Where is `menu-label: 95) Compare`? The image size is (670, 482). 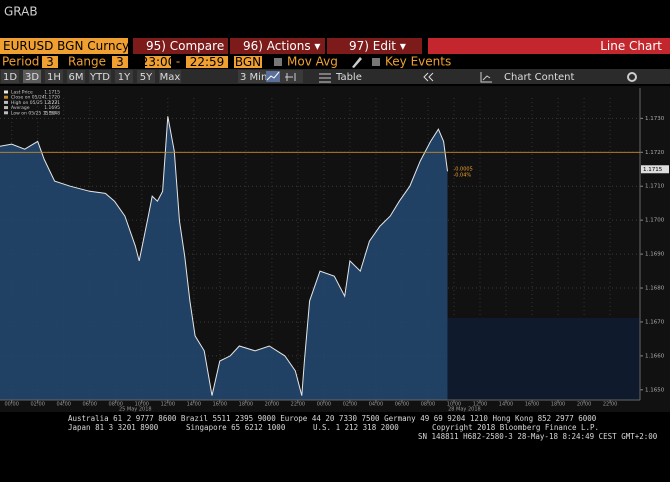
menu-label: 95) Compare is located at coordinates (185, 46).